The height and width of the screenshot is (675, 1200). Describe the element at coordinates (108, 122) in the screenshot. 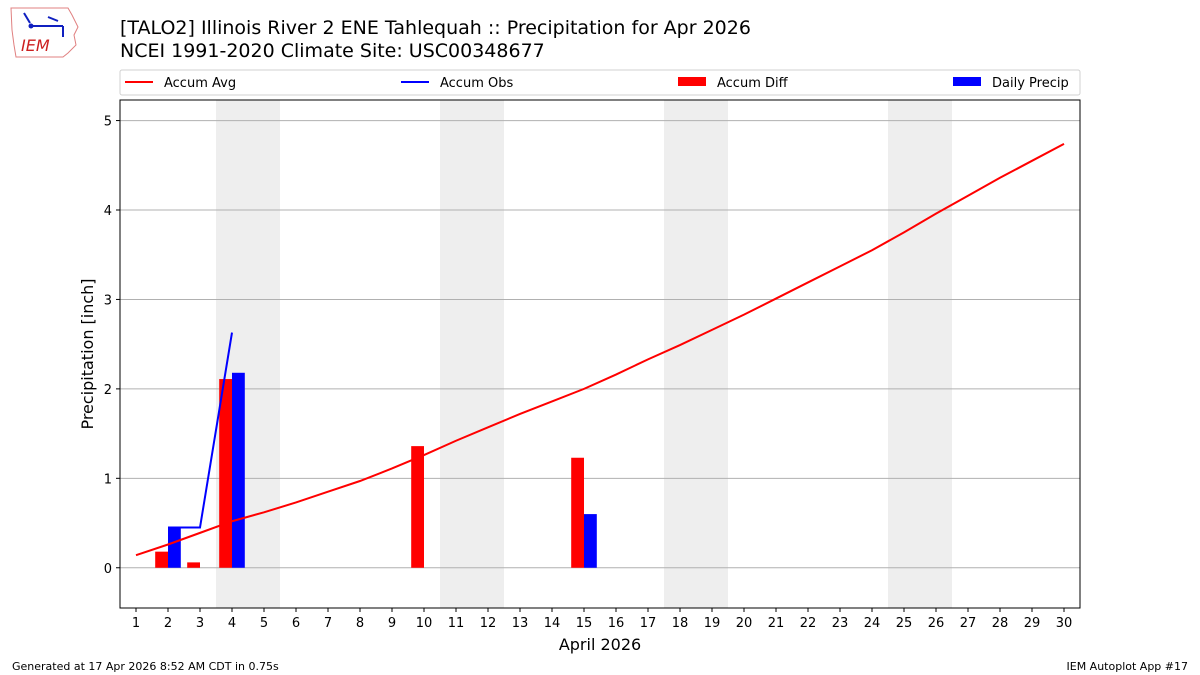

I see `y-tick-label: 5` at that location.